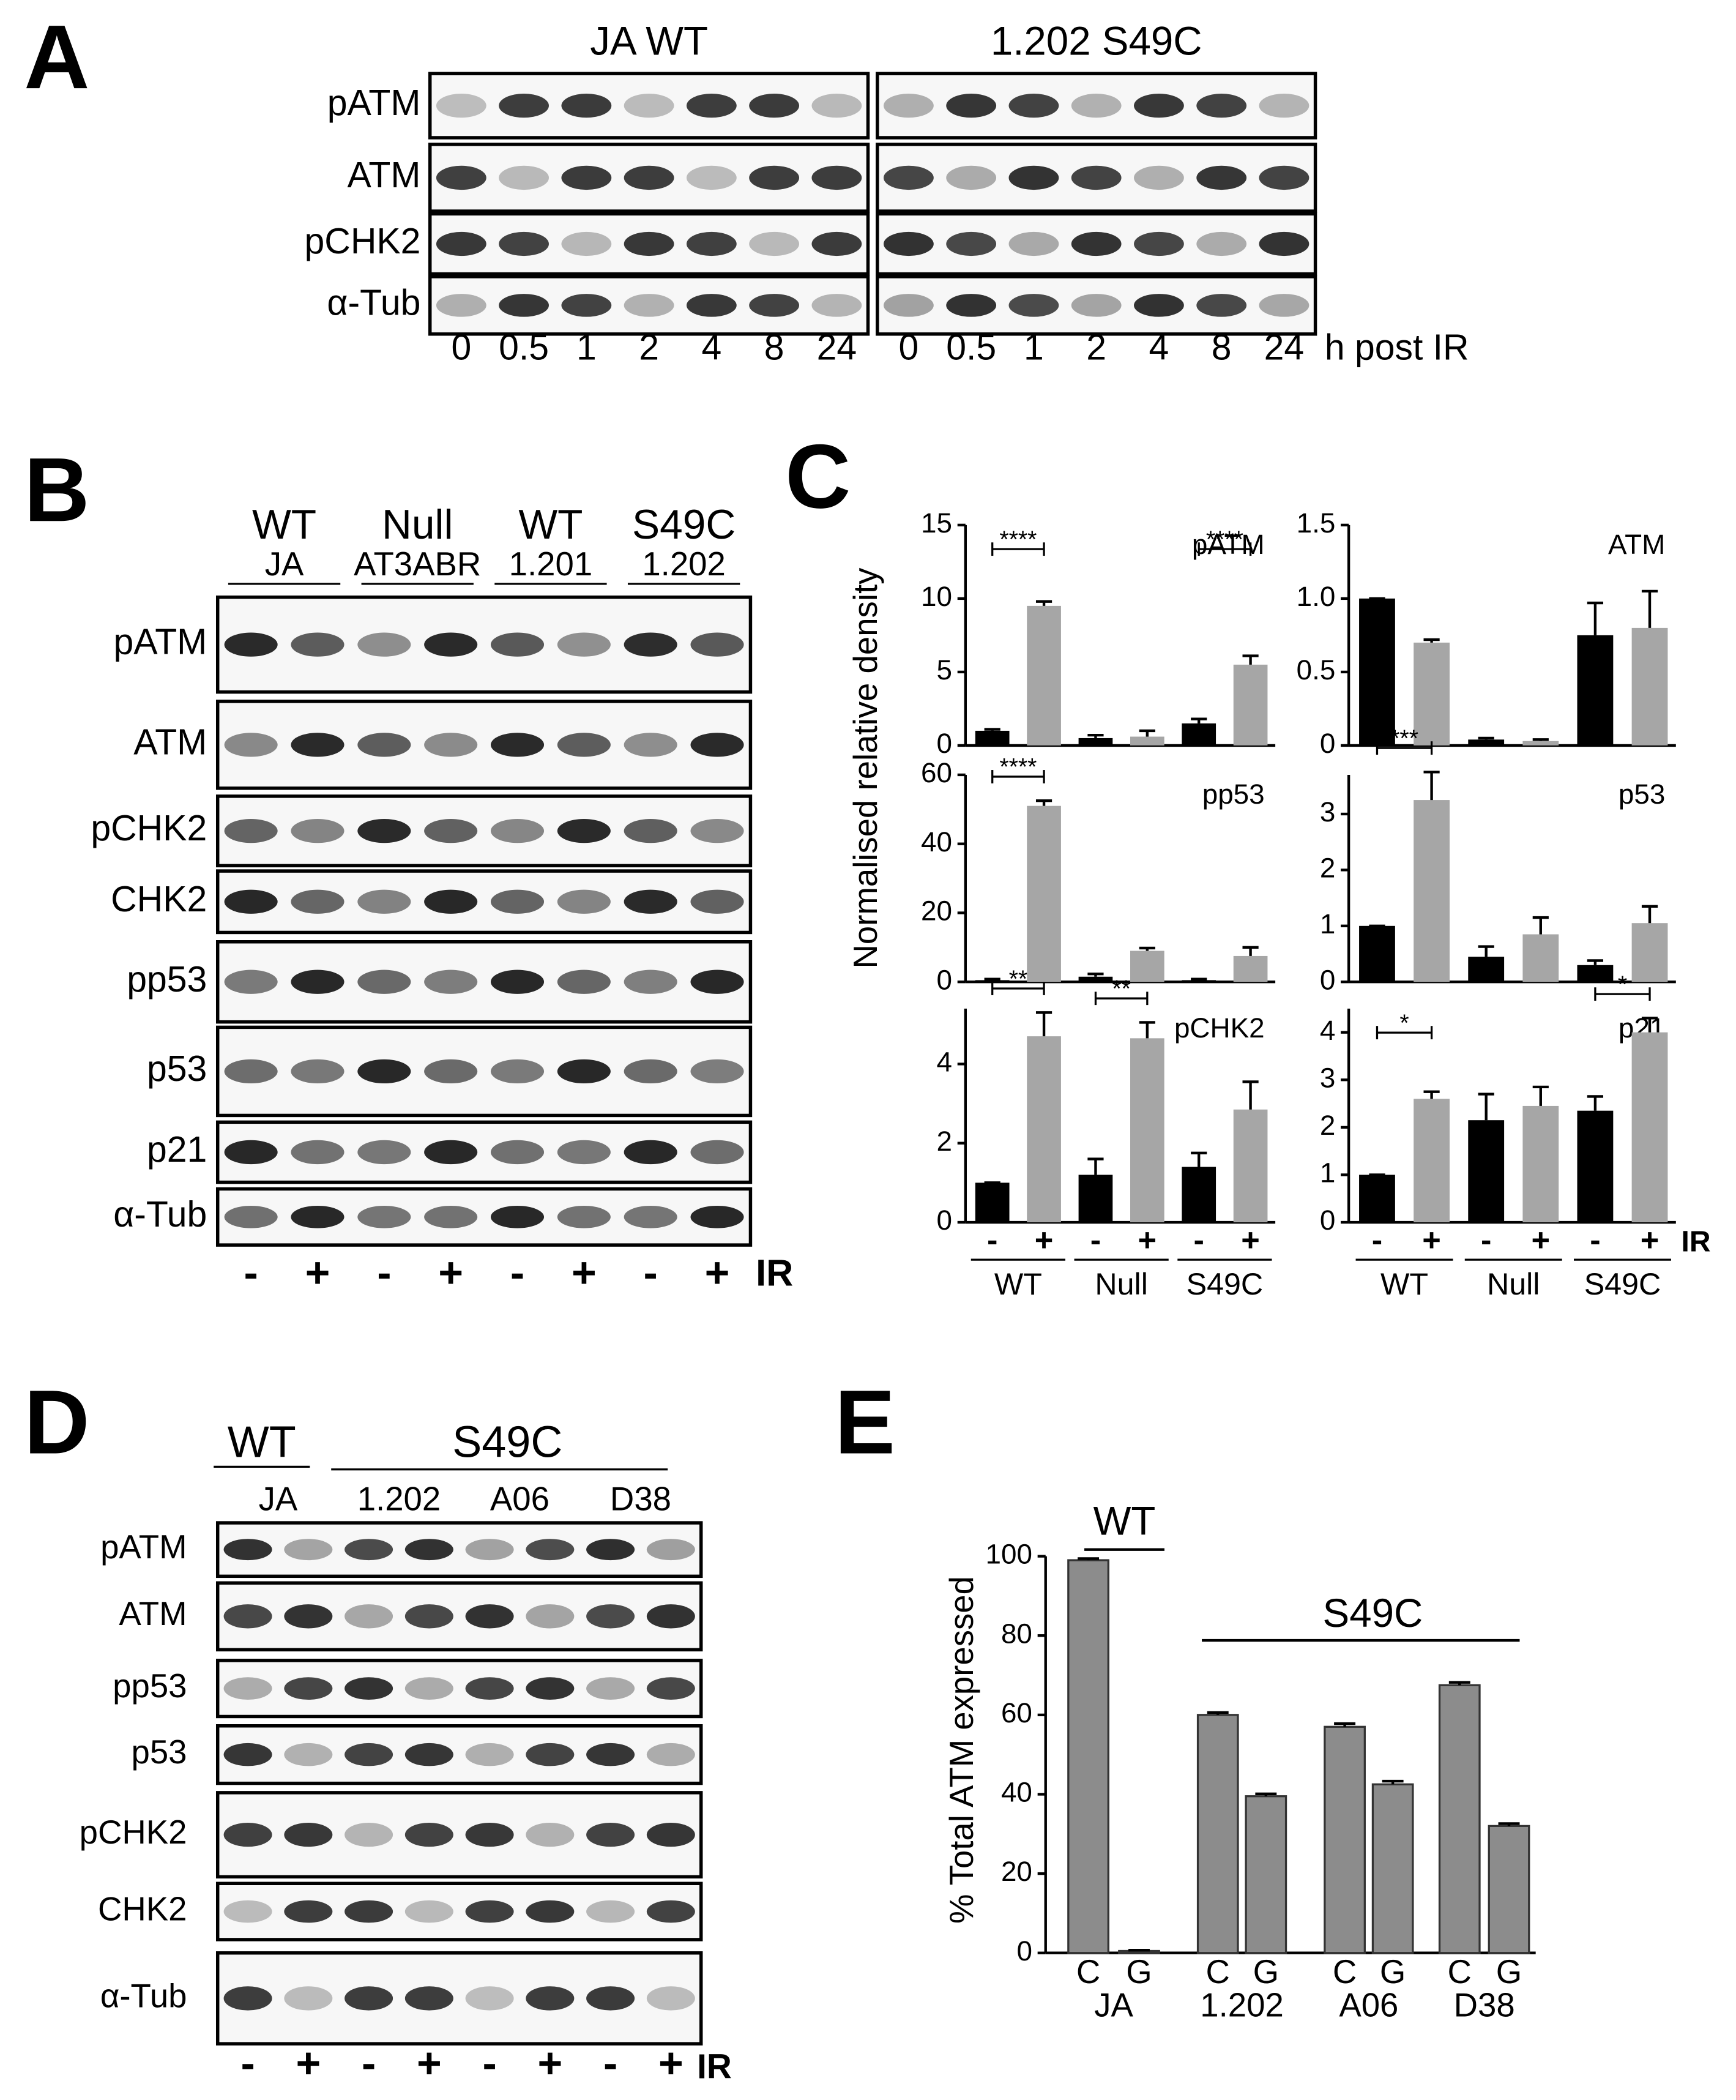 The image size is (1736, 2100). Describe the element at coordinates (1316, 523) in the screenshot. I see `y-tick-label: 1.5` at that location.